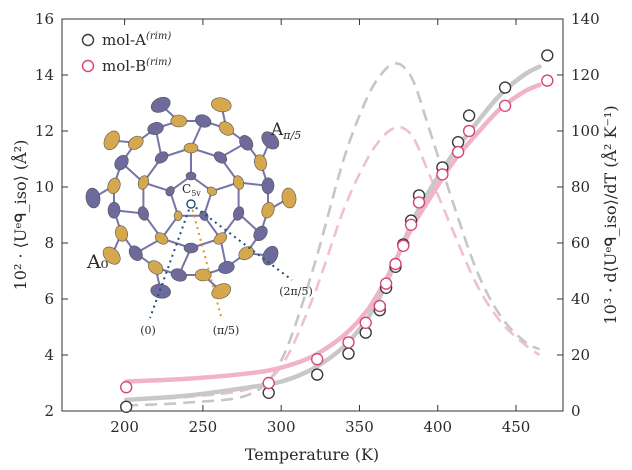 The width and height of the screenshot is (632, 470). What do you see at coordinates (226, 330) in the screenshot?
I see `direction-label-pi-5: (π/5)` at bounding box center [226, 330].